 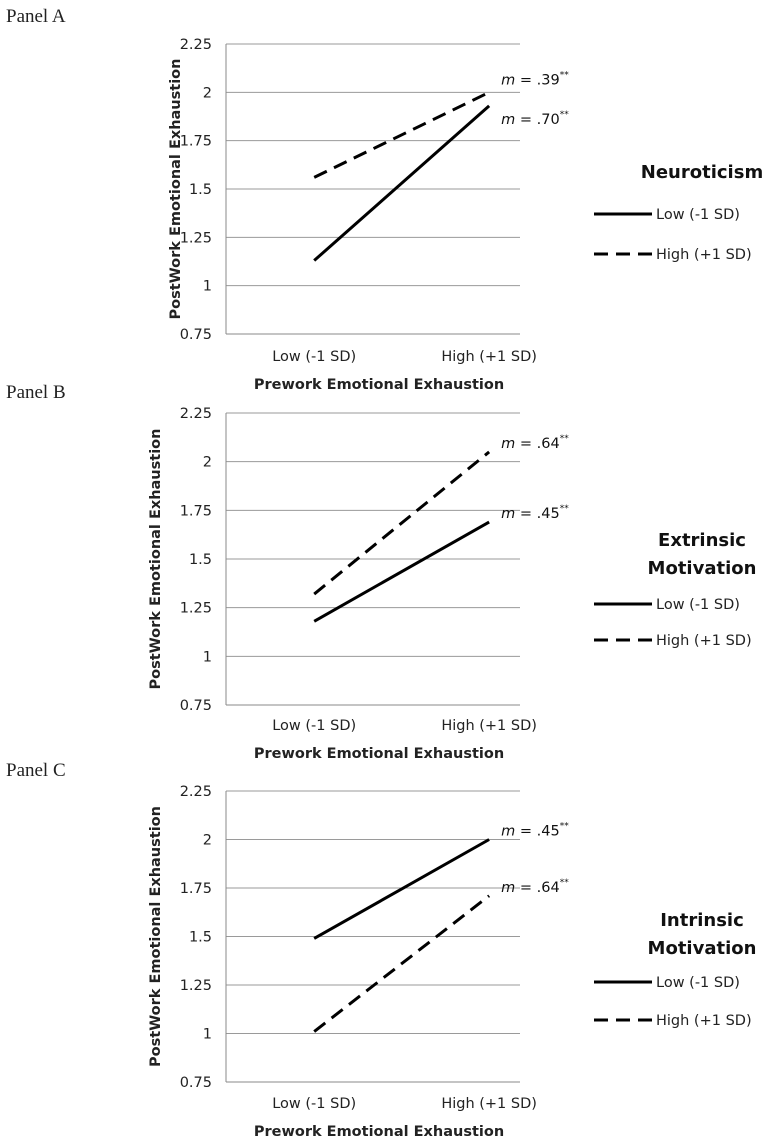 What do you see at coordinates (36, 16) in the screenshot?
I see `panel-label: Panel A` at bounding box center [36, 16].